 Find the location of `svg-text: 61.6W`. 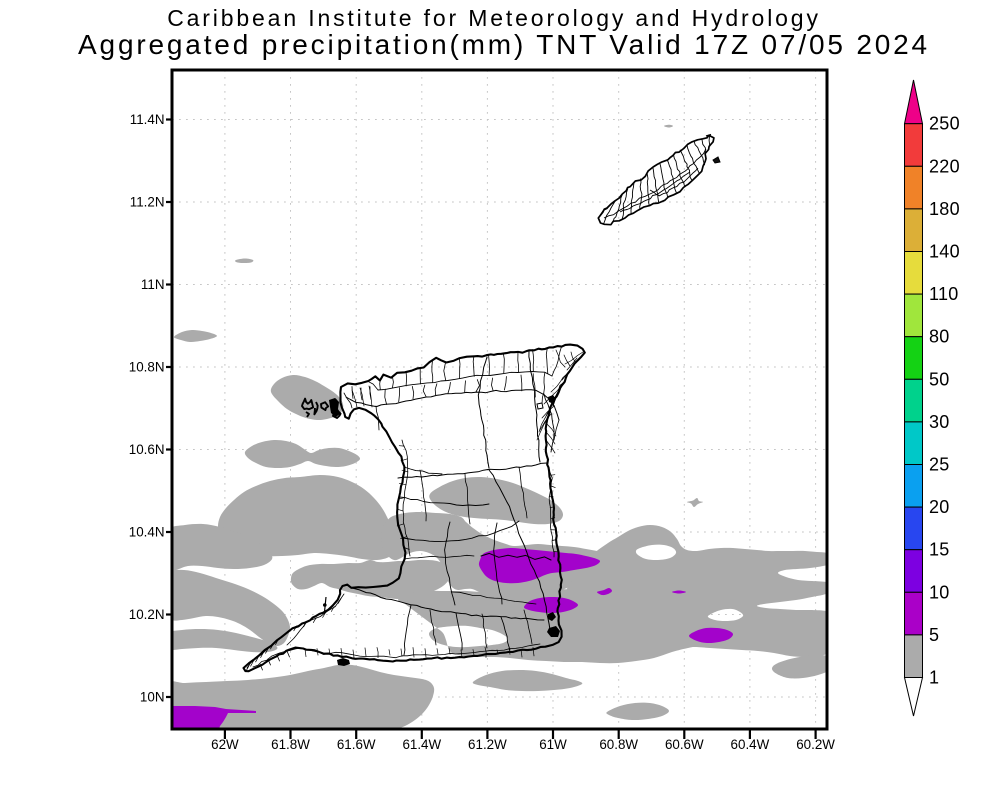

svg-text: 61.6W is located at coordinates (356, 744).